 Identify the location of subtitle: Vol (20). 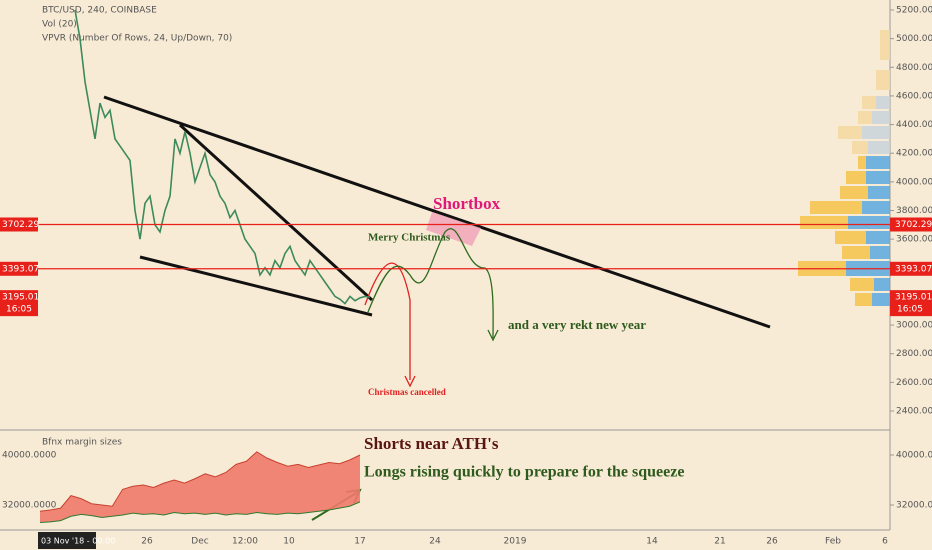
(59, 25).